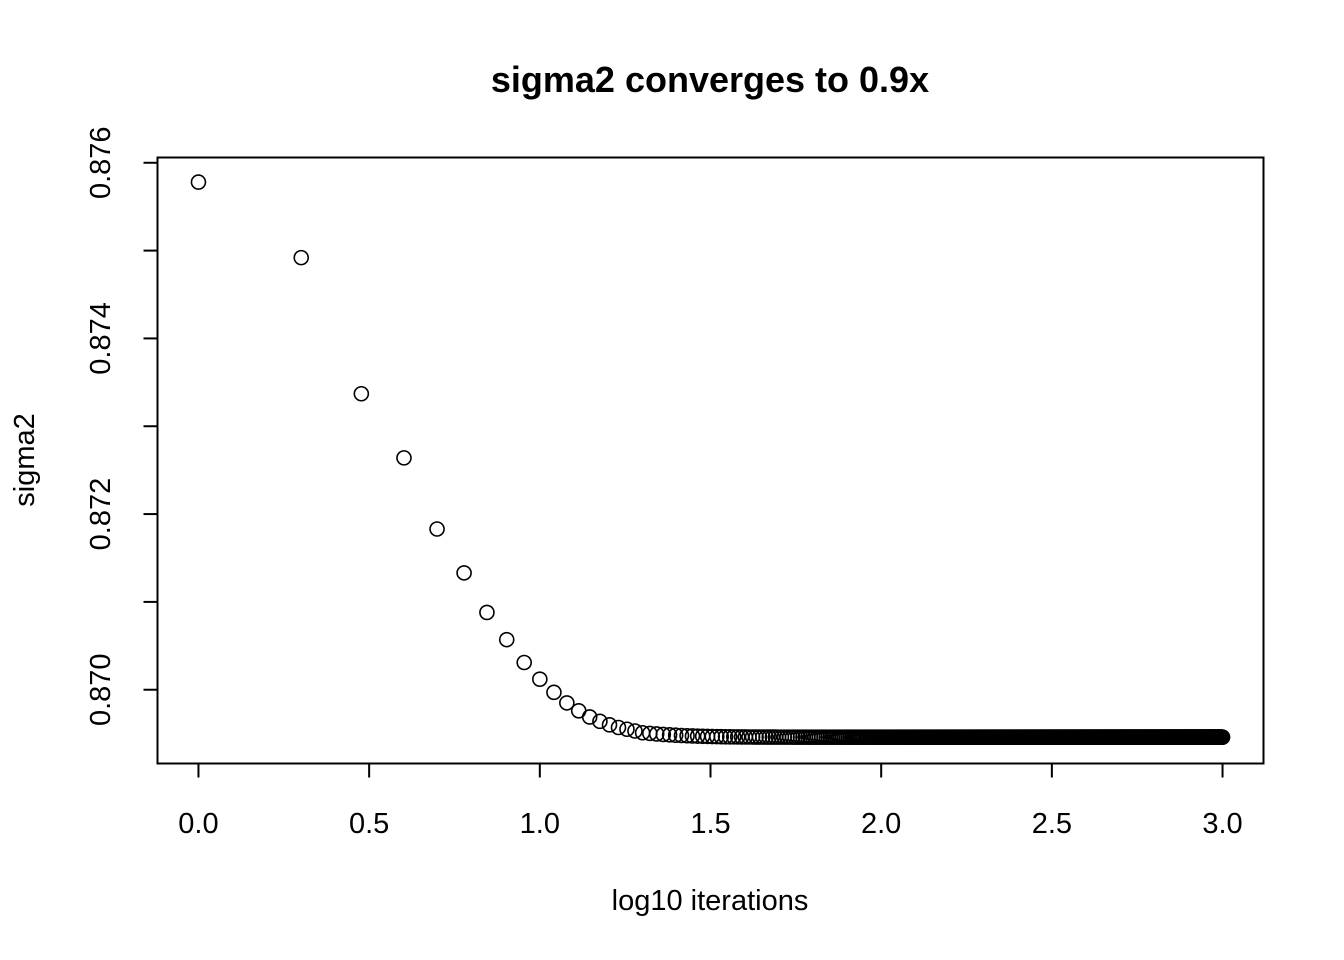 This screenshot has width=1344, height=960. What do you see at coordinates (1052, 824) in the screenshot?
I see `x-tick-label: 2.5` at bounding box center [1052, 824].